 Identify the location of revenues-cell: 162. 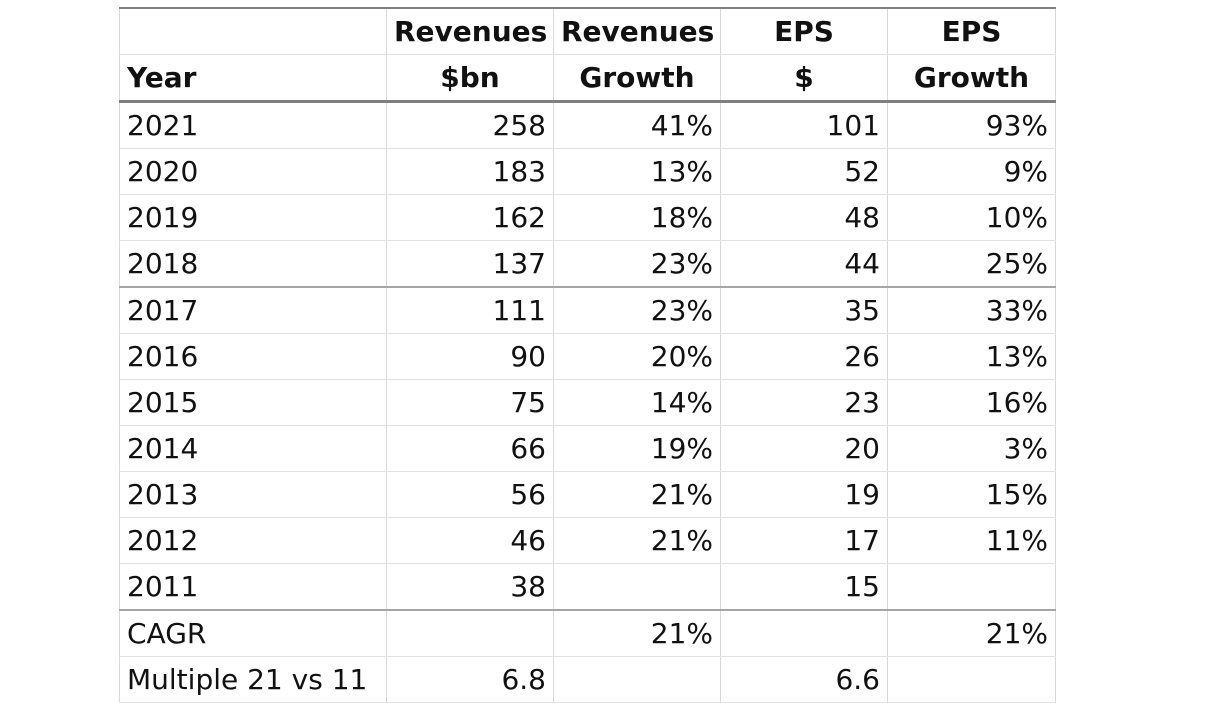
(470, 217).